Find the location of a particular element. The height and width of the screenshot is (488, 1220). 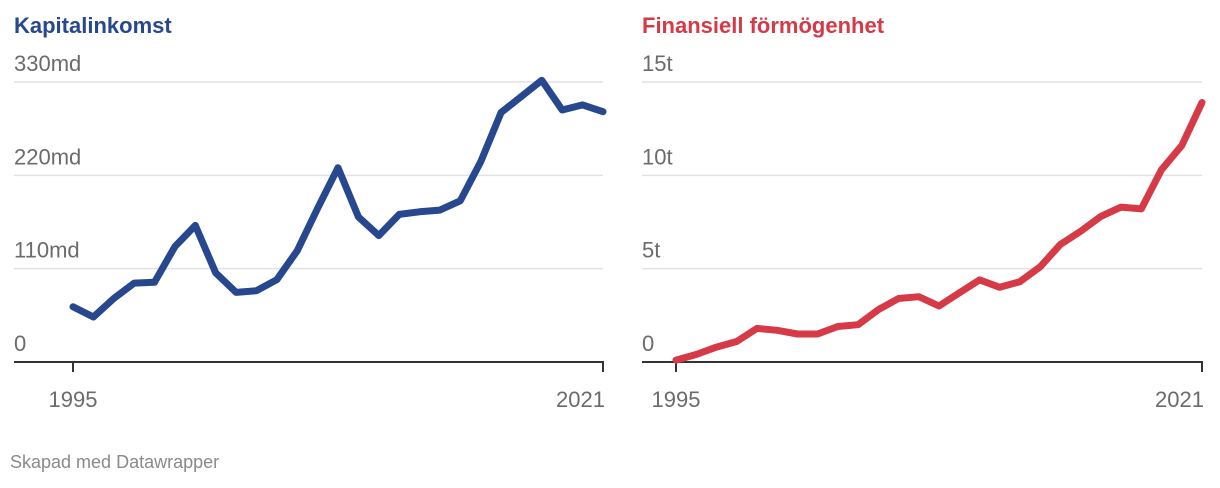

y-tick-label: 10t is located at coordinates (657, 156).